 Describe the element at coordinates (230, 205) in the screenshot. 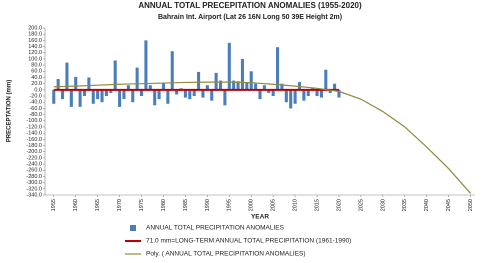

I see `x-tick-label: 1995` at that location.